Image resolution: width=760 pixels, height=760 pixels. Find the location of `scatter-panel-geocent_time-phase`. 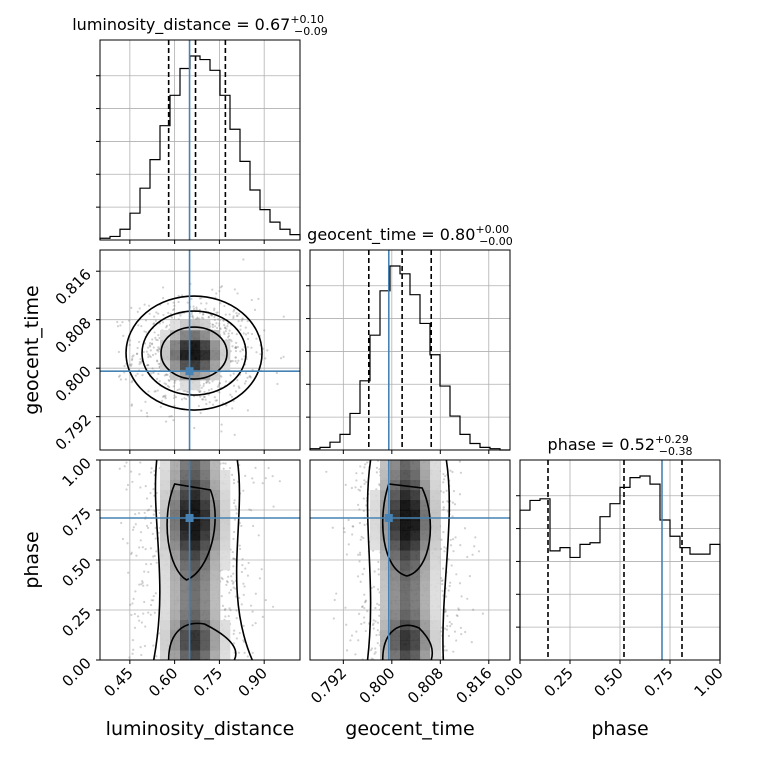

scatter-panel-geocent_time-phase is located at coordinates (410, 560).